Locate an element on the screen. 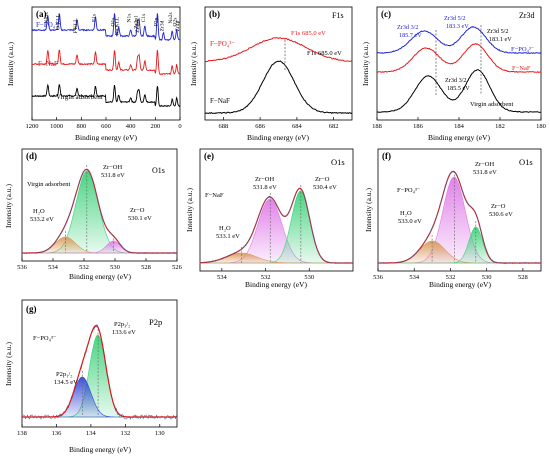 Image resolution: width=550 pixels, height=464 pixels. panel-b-tag: (b) is located at coordinates (214, 14).